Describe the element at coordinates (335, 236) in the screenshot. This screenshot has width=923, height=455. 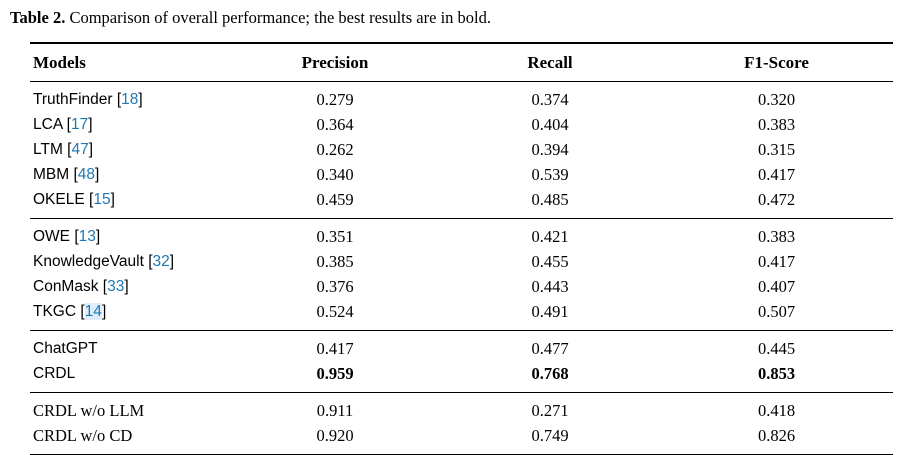
I see `precision-value: 0.351` at that location.